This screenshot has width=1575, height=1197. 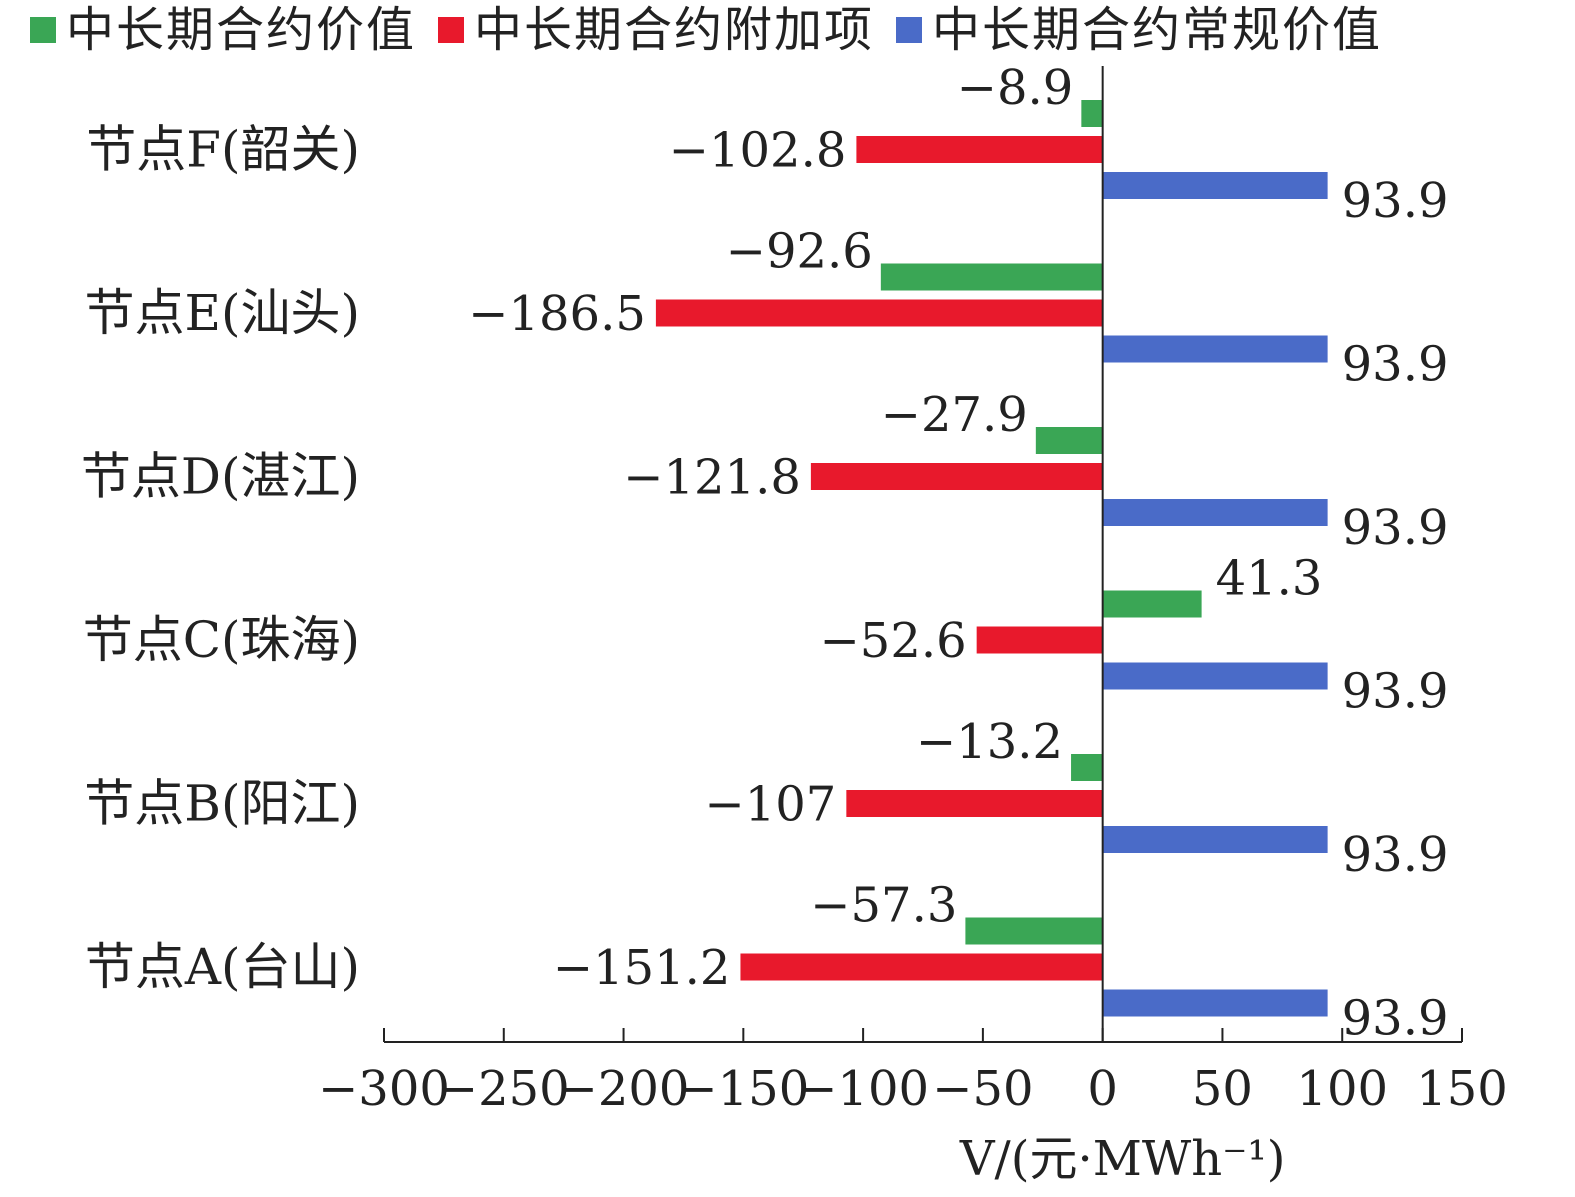 I want to click on legend-swatch-green, so click(x=43, y=30).